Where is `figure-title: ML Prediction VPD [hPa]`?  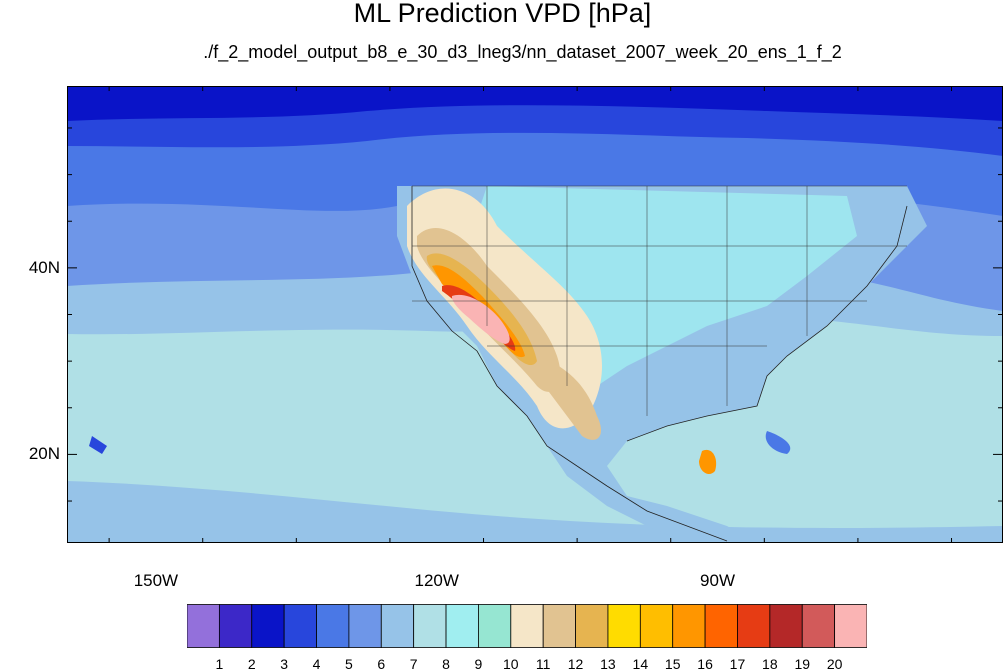
figure-title: ML Prediction VPD [hPa] is located at coordinates (502, 14).